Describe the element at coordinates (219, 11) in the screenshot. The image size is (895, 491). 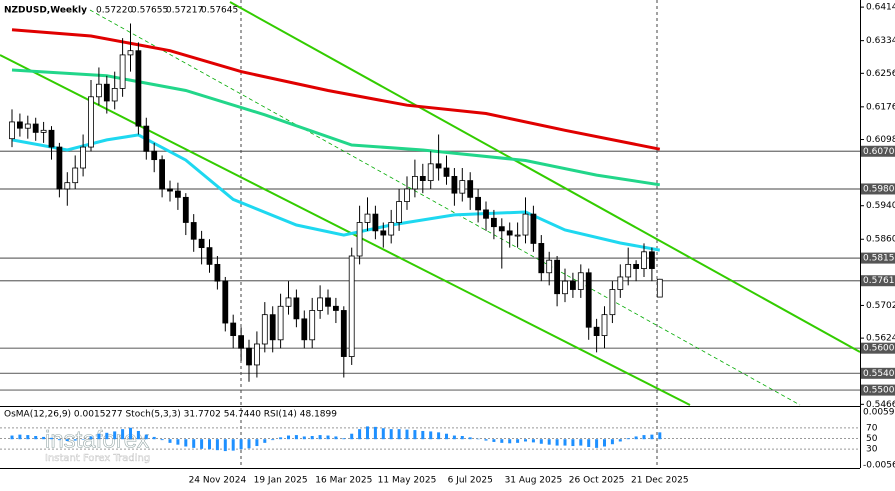
I see `ohlc-close: 0.57645` at that location.